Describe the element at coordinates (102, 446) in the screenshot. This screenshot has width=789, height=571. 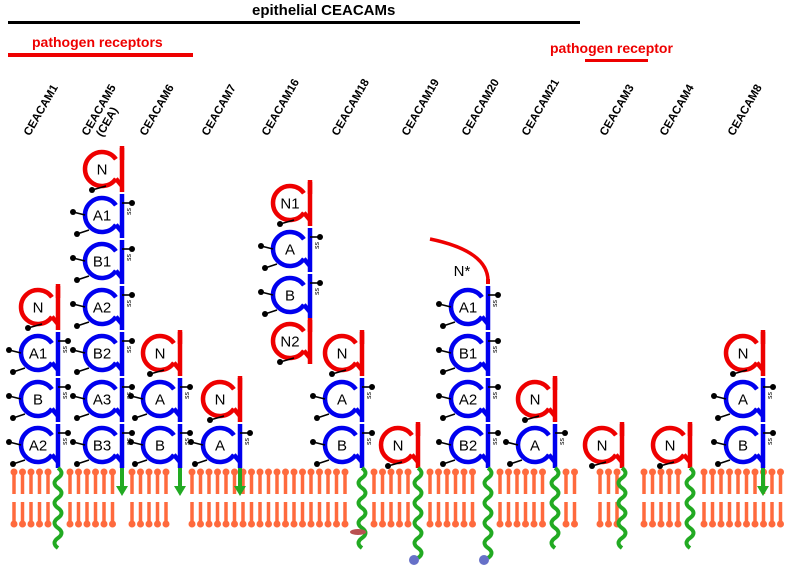
I see `domain-label: B3` at that location.